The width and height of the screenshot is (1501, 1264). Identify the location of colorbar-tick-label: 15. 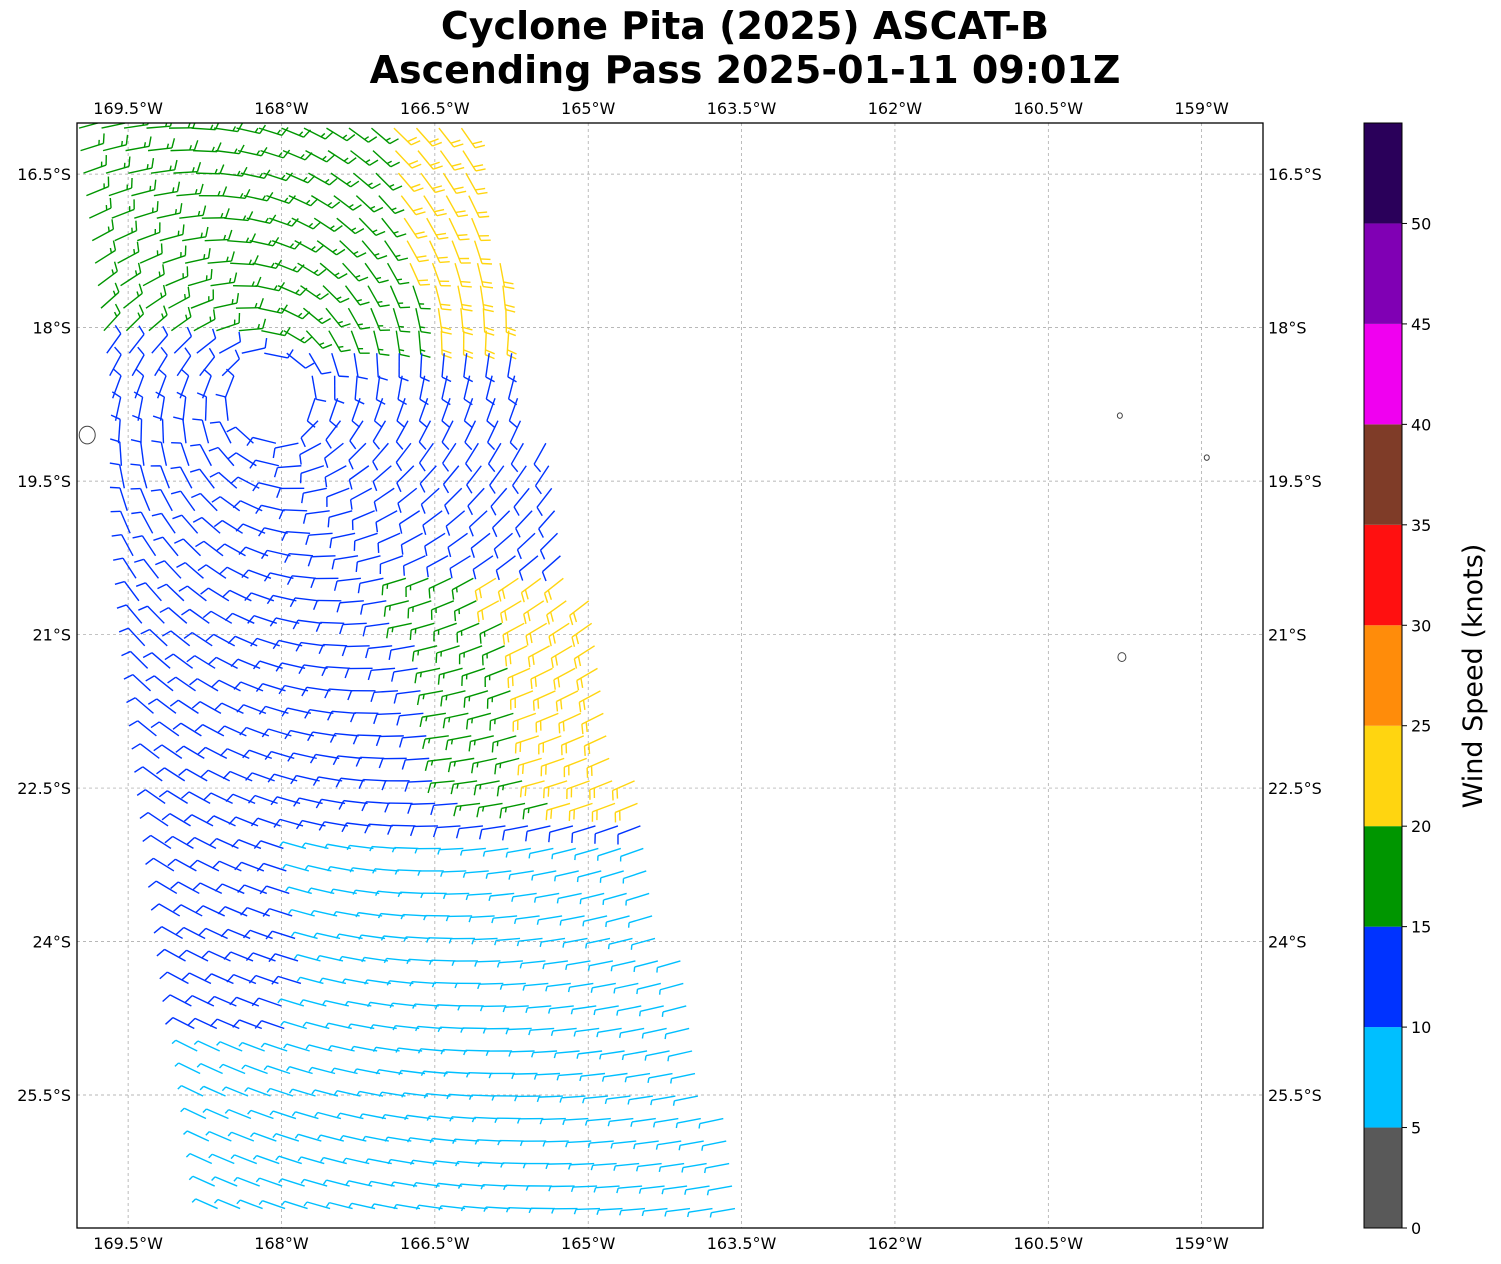
(1421, 927).